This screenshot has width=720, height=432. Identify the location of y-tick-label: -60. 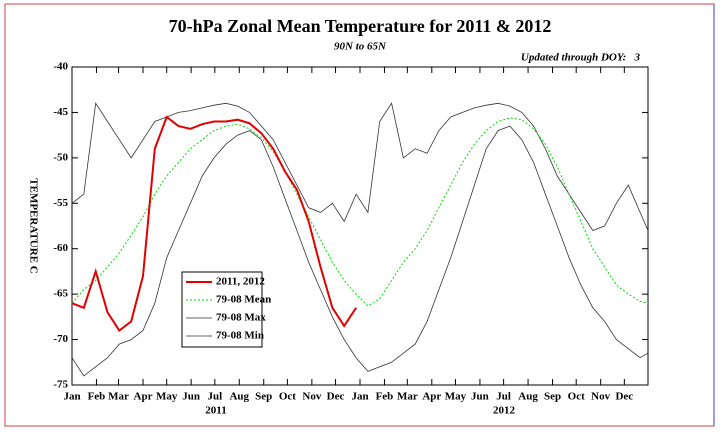
(60, 248).